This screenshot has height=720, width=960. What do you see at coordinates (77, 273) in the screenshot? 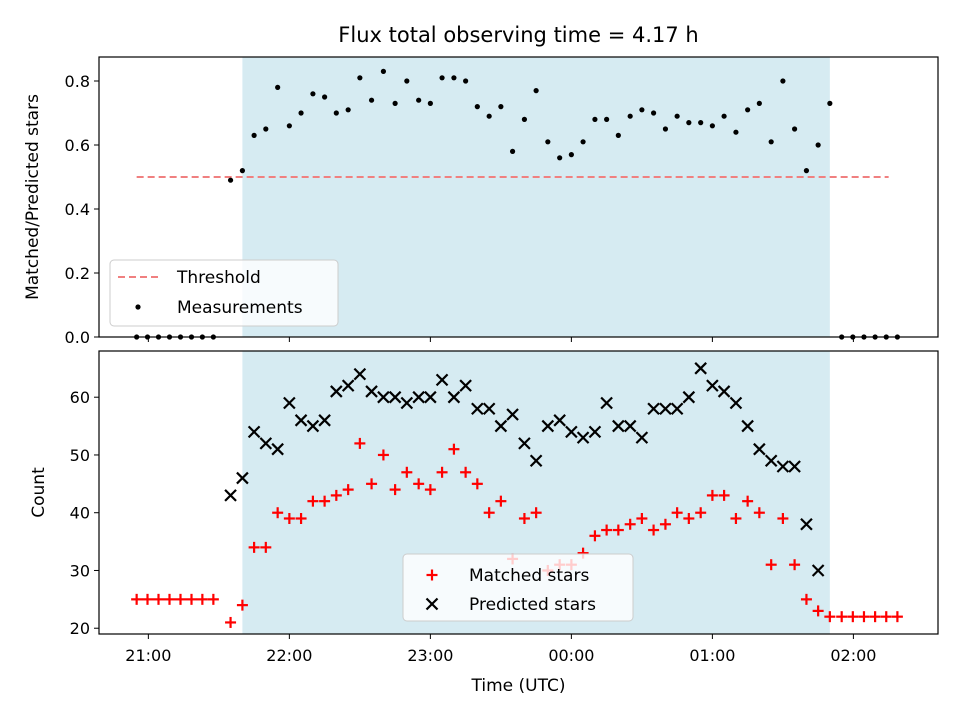
I see `ratio-y-tick-label: 0.2` at bounding box center [77, 273].